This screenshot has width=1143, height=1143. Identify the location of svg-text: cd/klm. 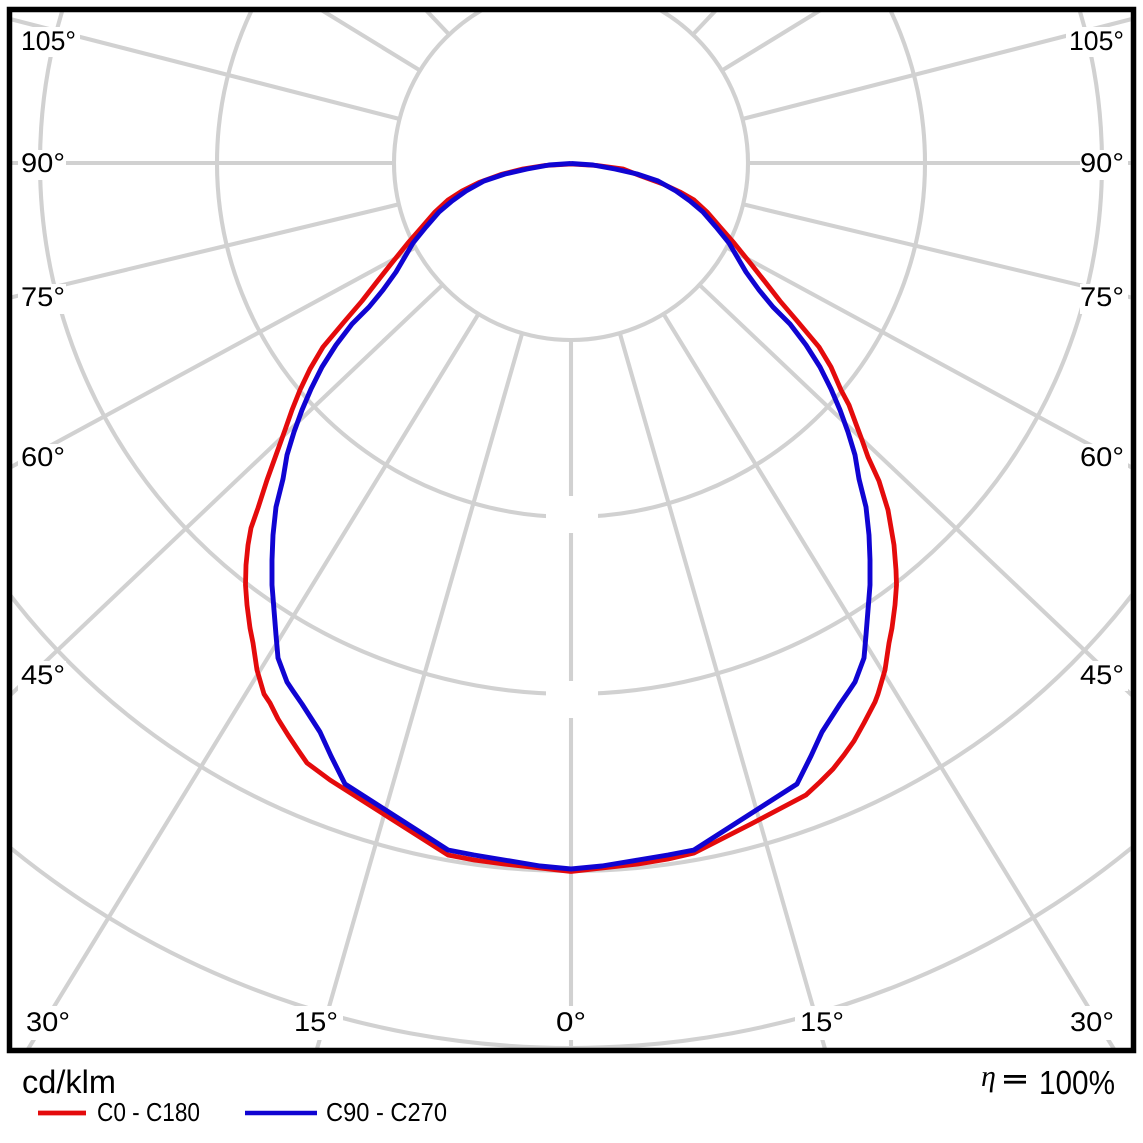
(69, 1082).